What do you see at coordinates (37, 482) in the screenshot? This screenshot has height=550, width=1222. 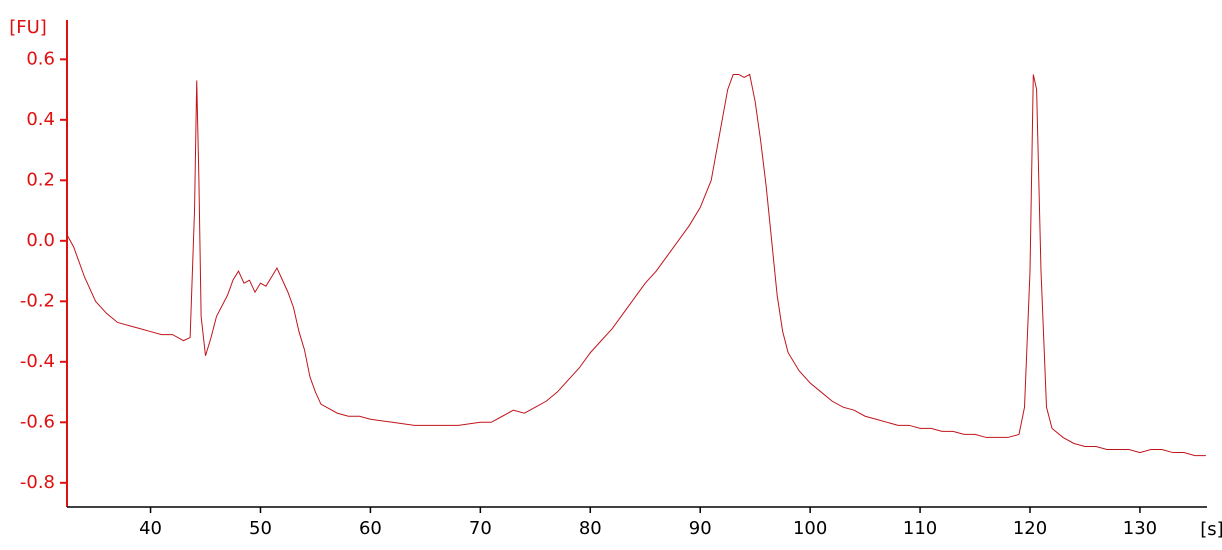 I see `y-tick-label: -0.8` at bounding box center [37, 482].